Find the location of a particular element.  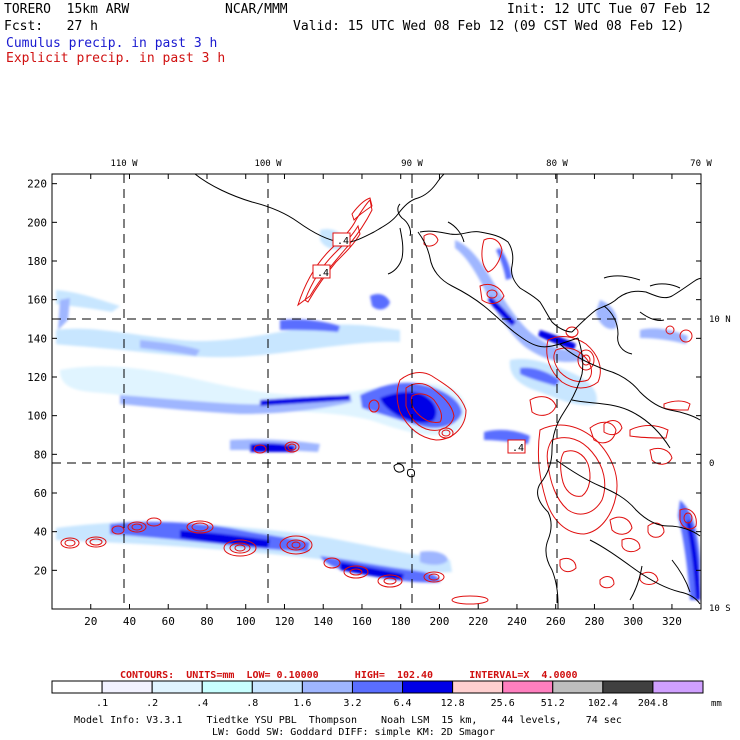

latitude-label: 10 S is located at coordinates (720, 609).